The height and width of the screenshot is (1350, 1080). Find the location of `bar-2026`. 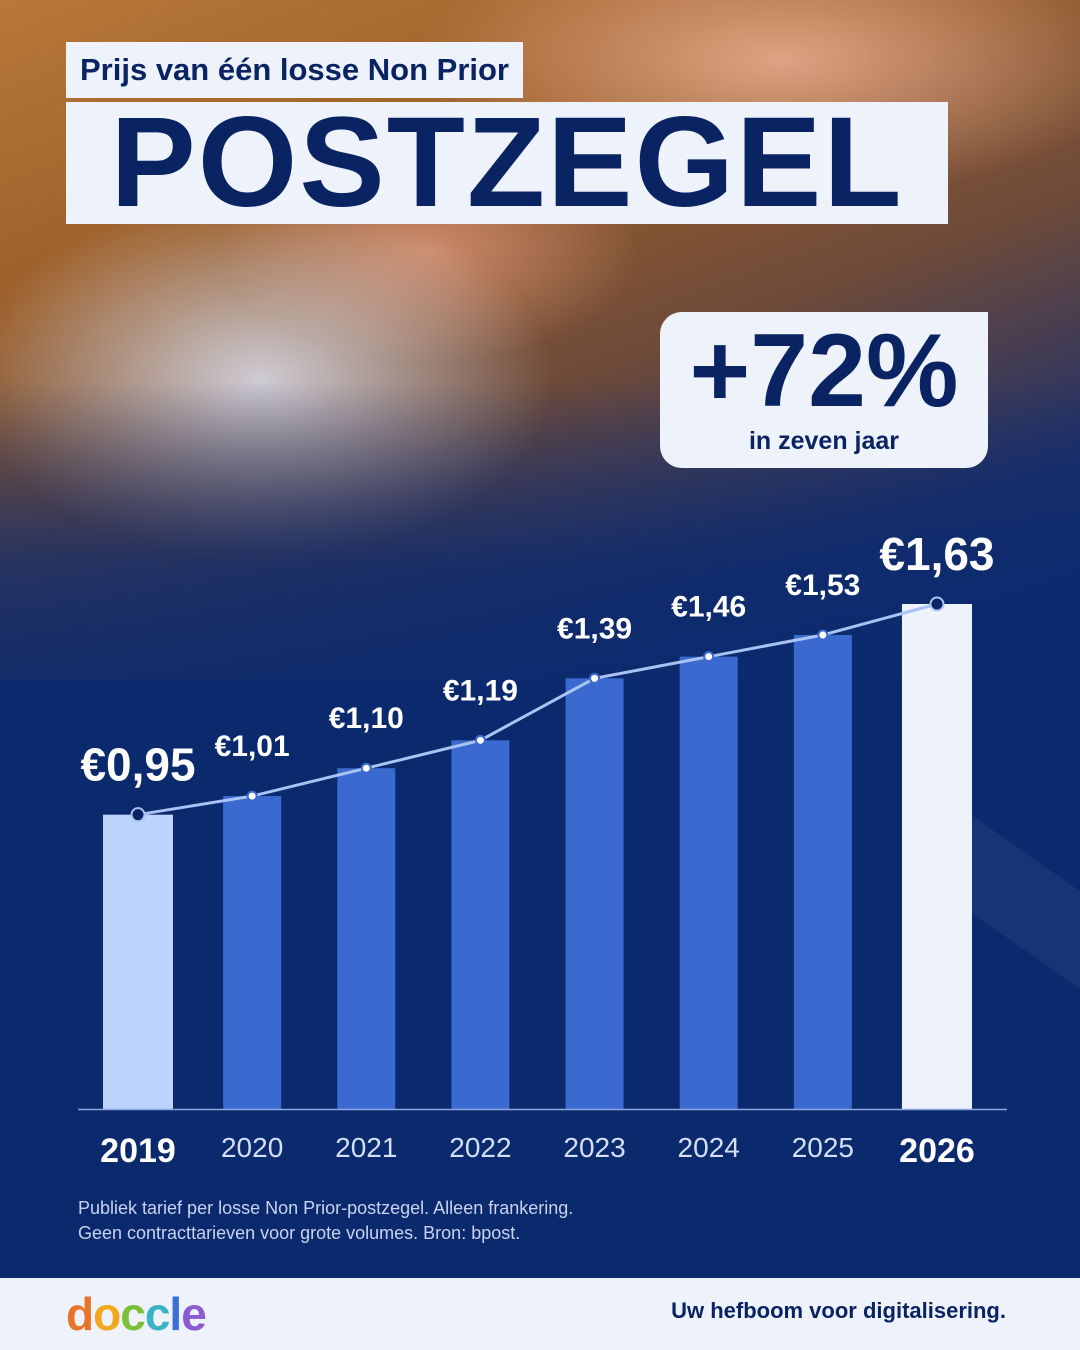

bar-2026 is located at coordinates (936, 856).